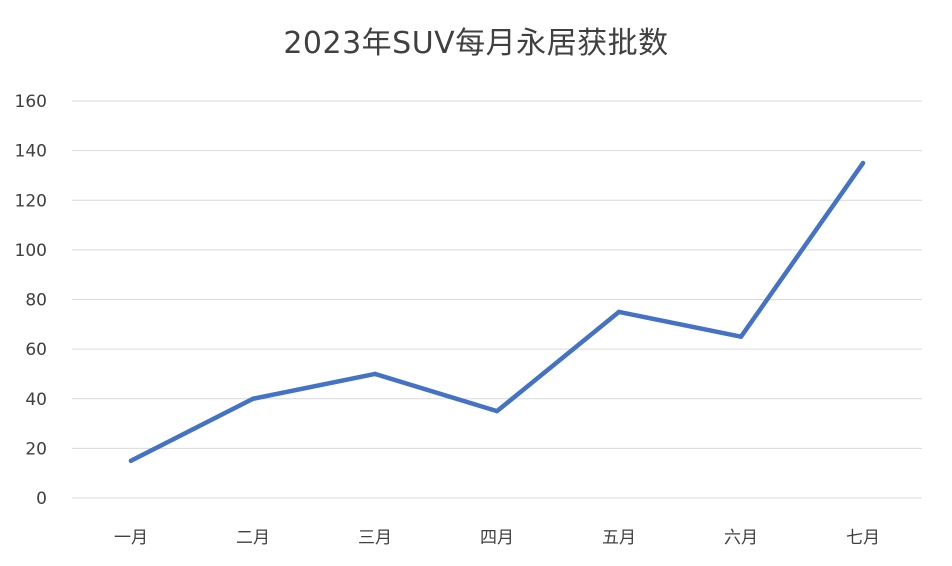 Image resolution: width=952 pixels, height=566 pixels. Describe the element at coordinates (36, 449) in the screenshot. I see `y-tick-label: 20` at that location.